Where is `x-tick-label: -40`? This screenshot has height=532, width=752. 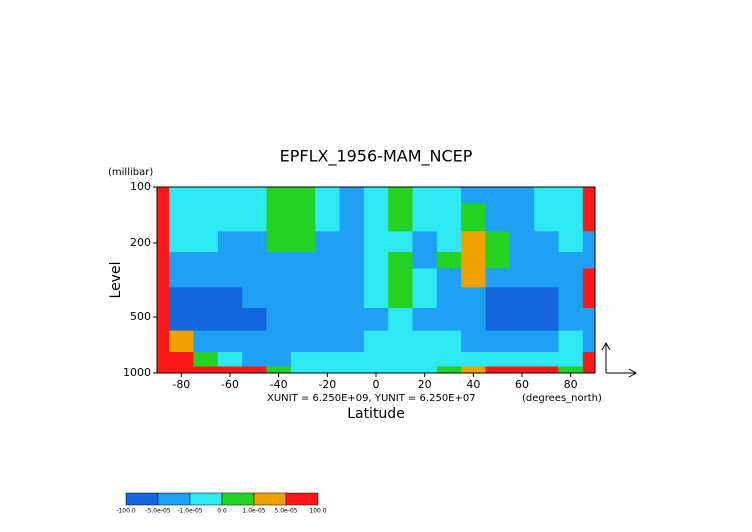 x-tick-label: -40 is located at coordinates (279, 384).